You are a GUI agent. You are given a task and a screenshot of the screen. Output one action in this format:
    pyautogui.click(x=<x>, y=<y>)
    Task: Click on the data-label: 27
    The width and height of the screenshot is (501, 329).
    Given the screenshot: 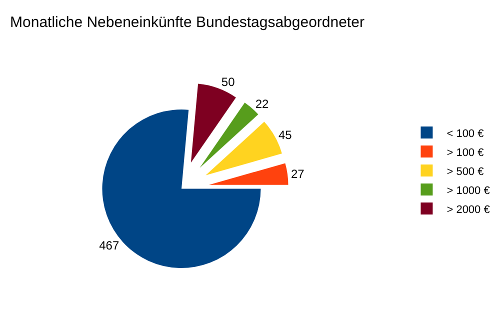 What is the action you would take?
    pyautogui.click(x=297, y=173)
    